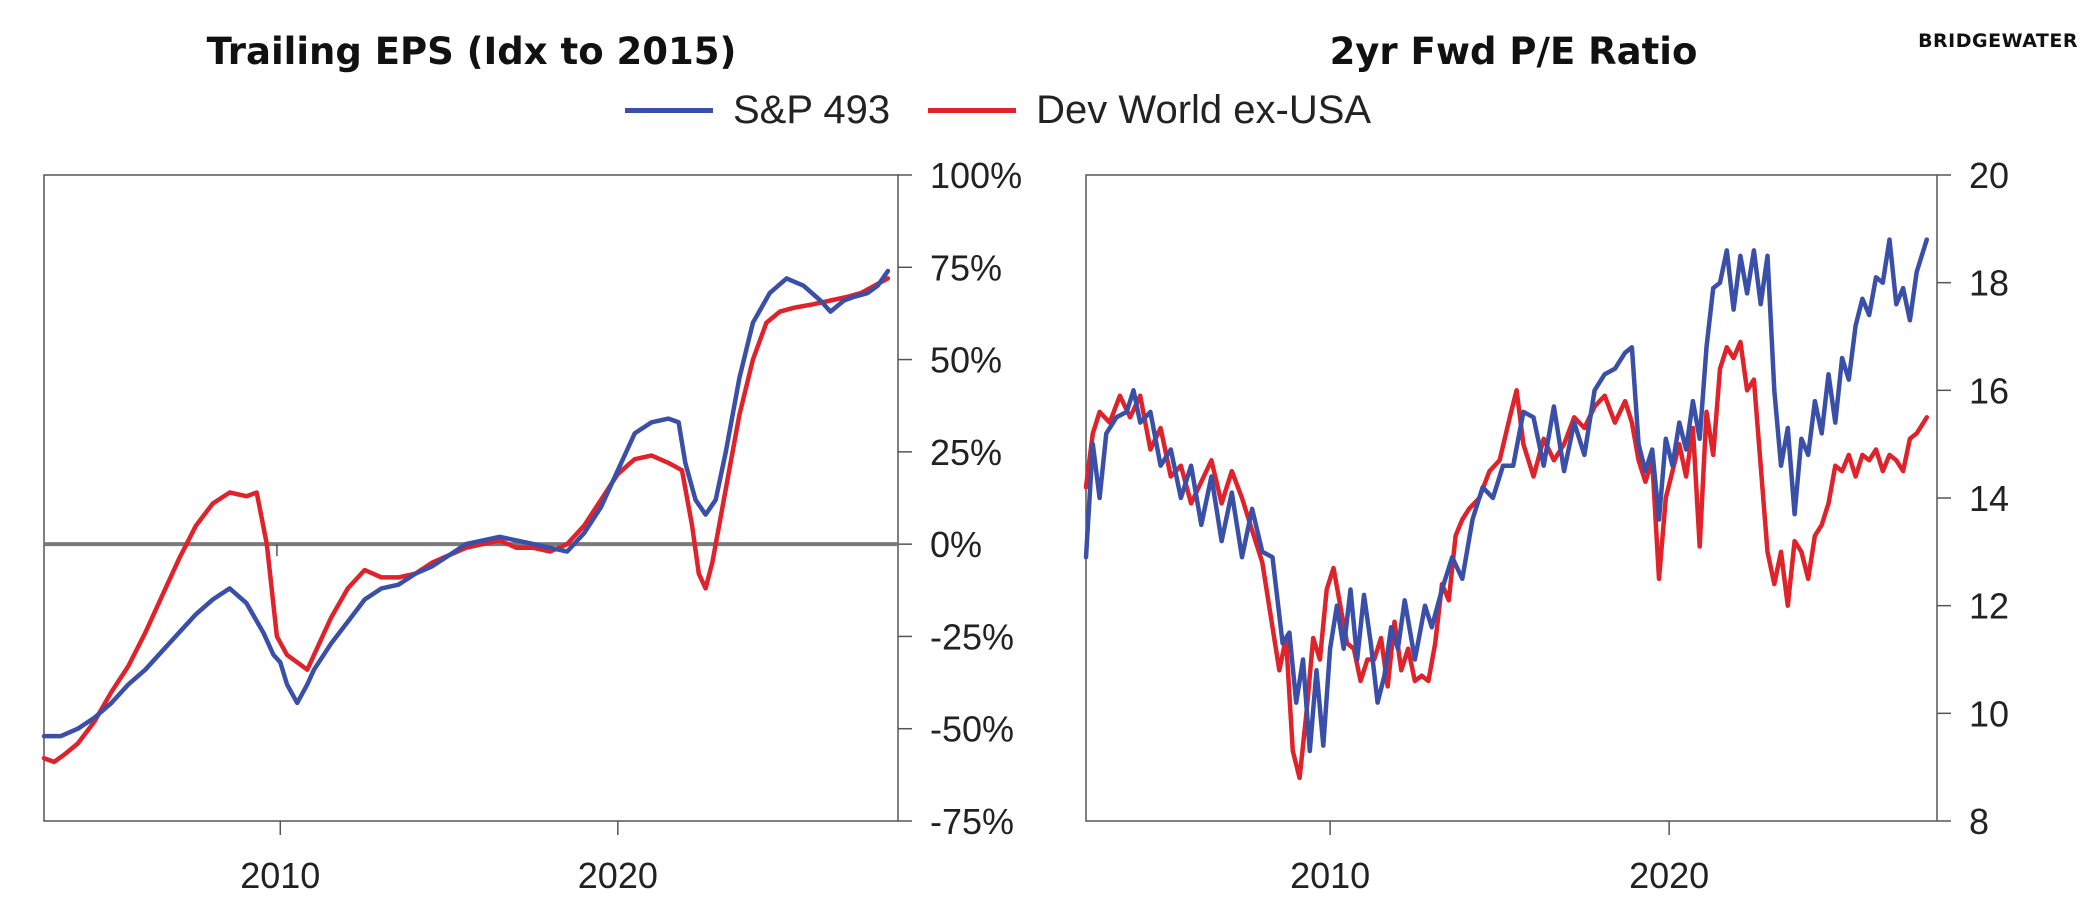 The width and height of the screenshot is (2100, 923). Describe the element at coordinates (812, 110) in the screenshot. I see `legend-label-sp493: S&P 493` at that location.